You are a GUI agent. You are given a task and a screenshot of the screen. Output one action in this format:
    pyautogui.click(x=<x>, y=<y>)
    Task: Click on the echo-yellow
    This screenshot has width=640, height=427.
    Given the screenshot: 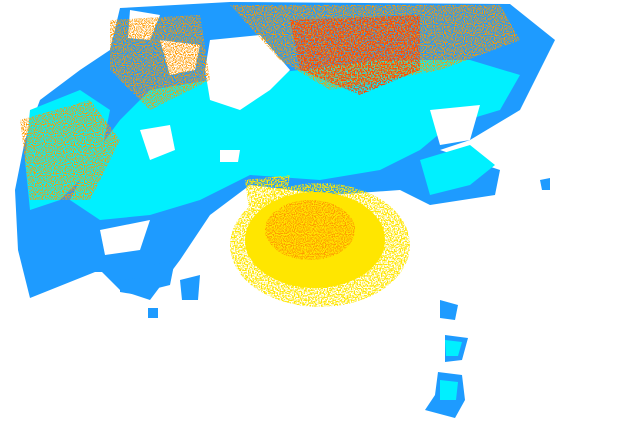 What is the action you would take?
    pyautogui.click(x=320, y=241)
    